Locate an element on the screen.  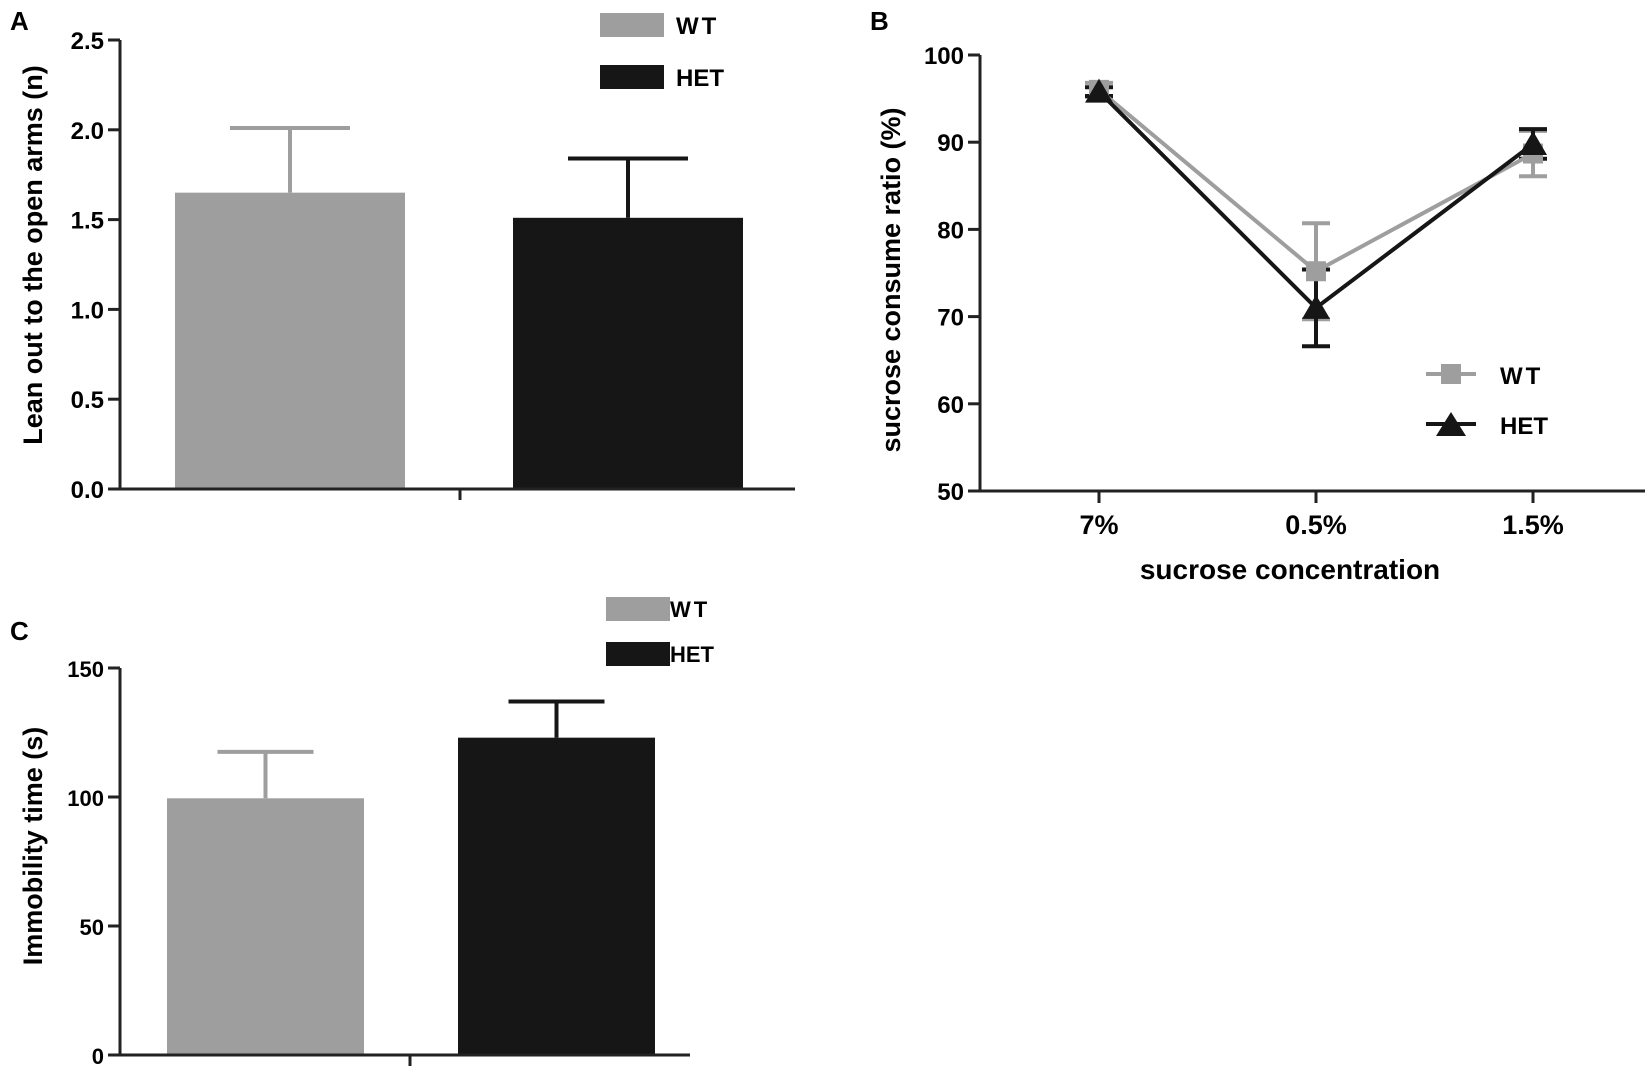
legend-het-label-b: HET is located at coordinates (1524, 426).